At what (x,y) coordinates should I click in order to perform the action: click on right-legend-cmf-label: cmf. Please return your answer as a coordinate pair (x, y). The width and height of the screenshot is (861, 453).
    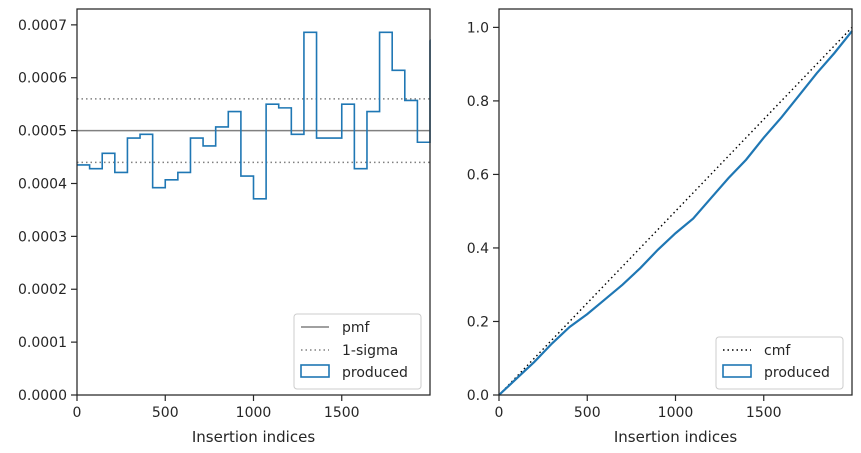
    Looking at the image, I should click on (777, 351).